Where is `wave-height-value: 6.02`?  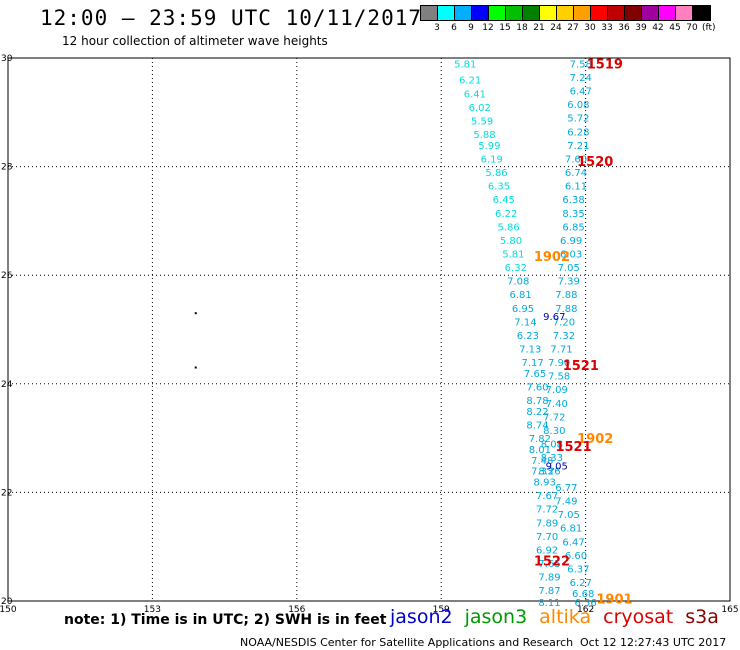
wave-height-value: 6.02 is located at coordinates (480, 108).